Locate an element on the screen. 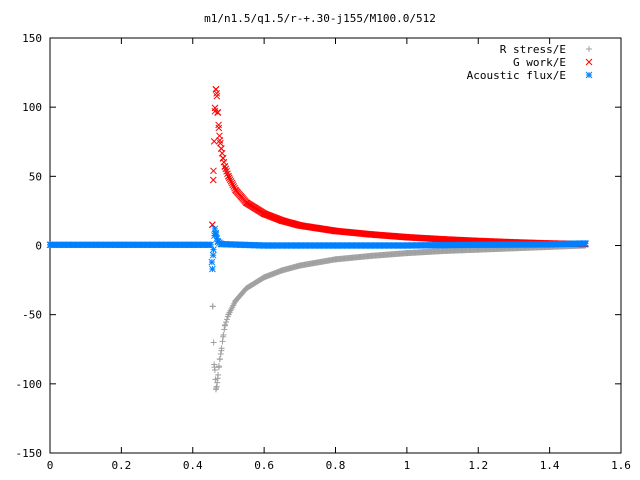  legend-label: Acoustic flux/E is located at coordinates (516, 75).